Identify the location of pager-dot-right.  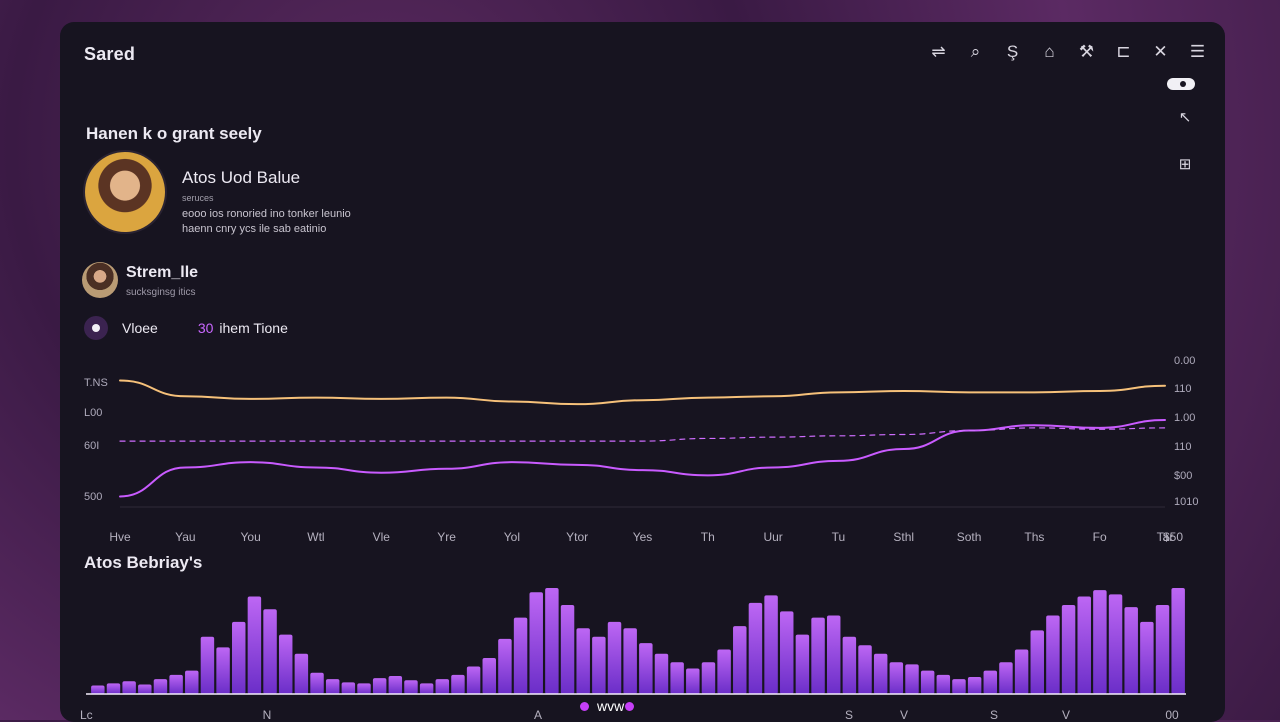
(629, 706).